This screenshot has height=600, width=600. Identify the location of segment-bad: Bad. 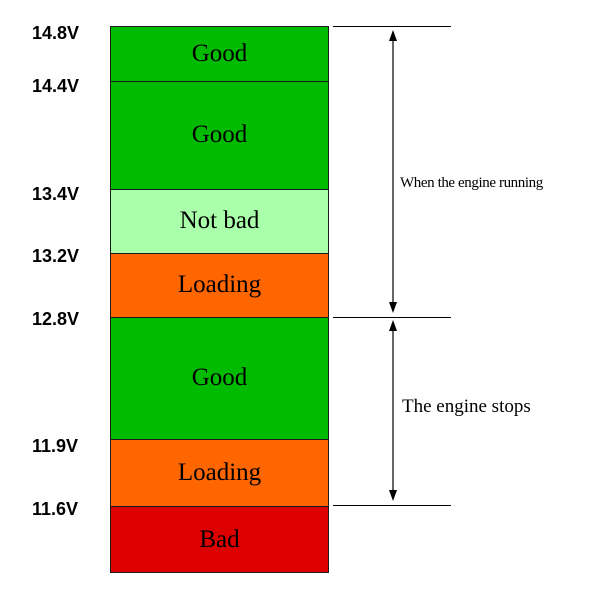
(219, 539).